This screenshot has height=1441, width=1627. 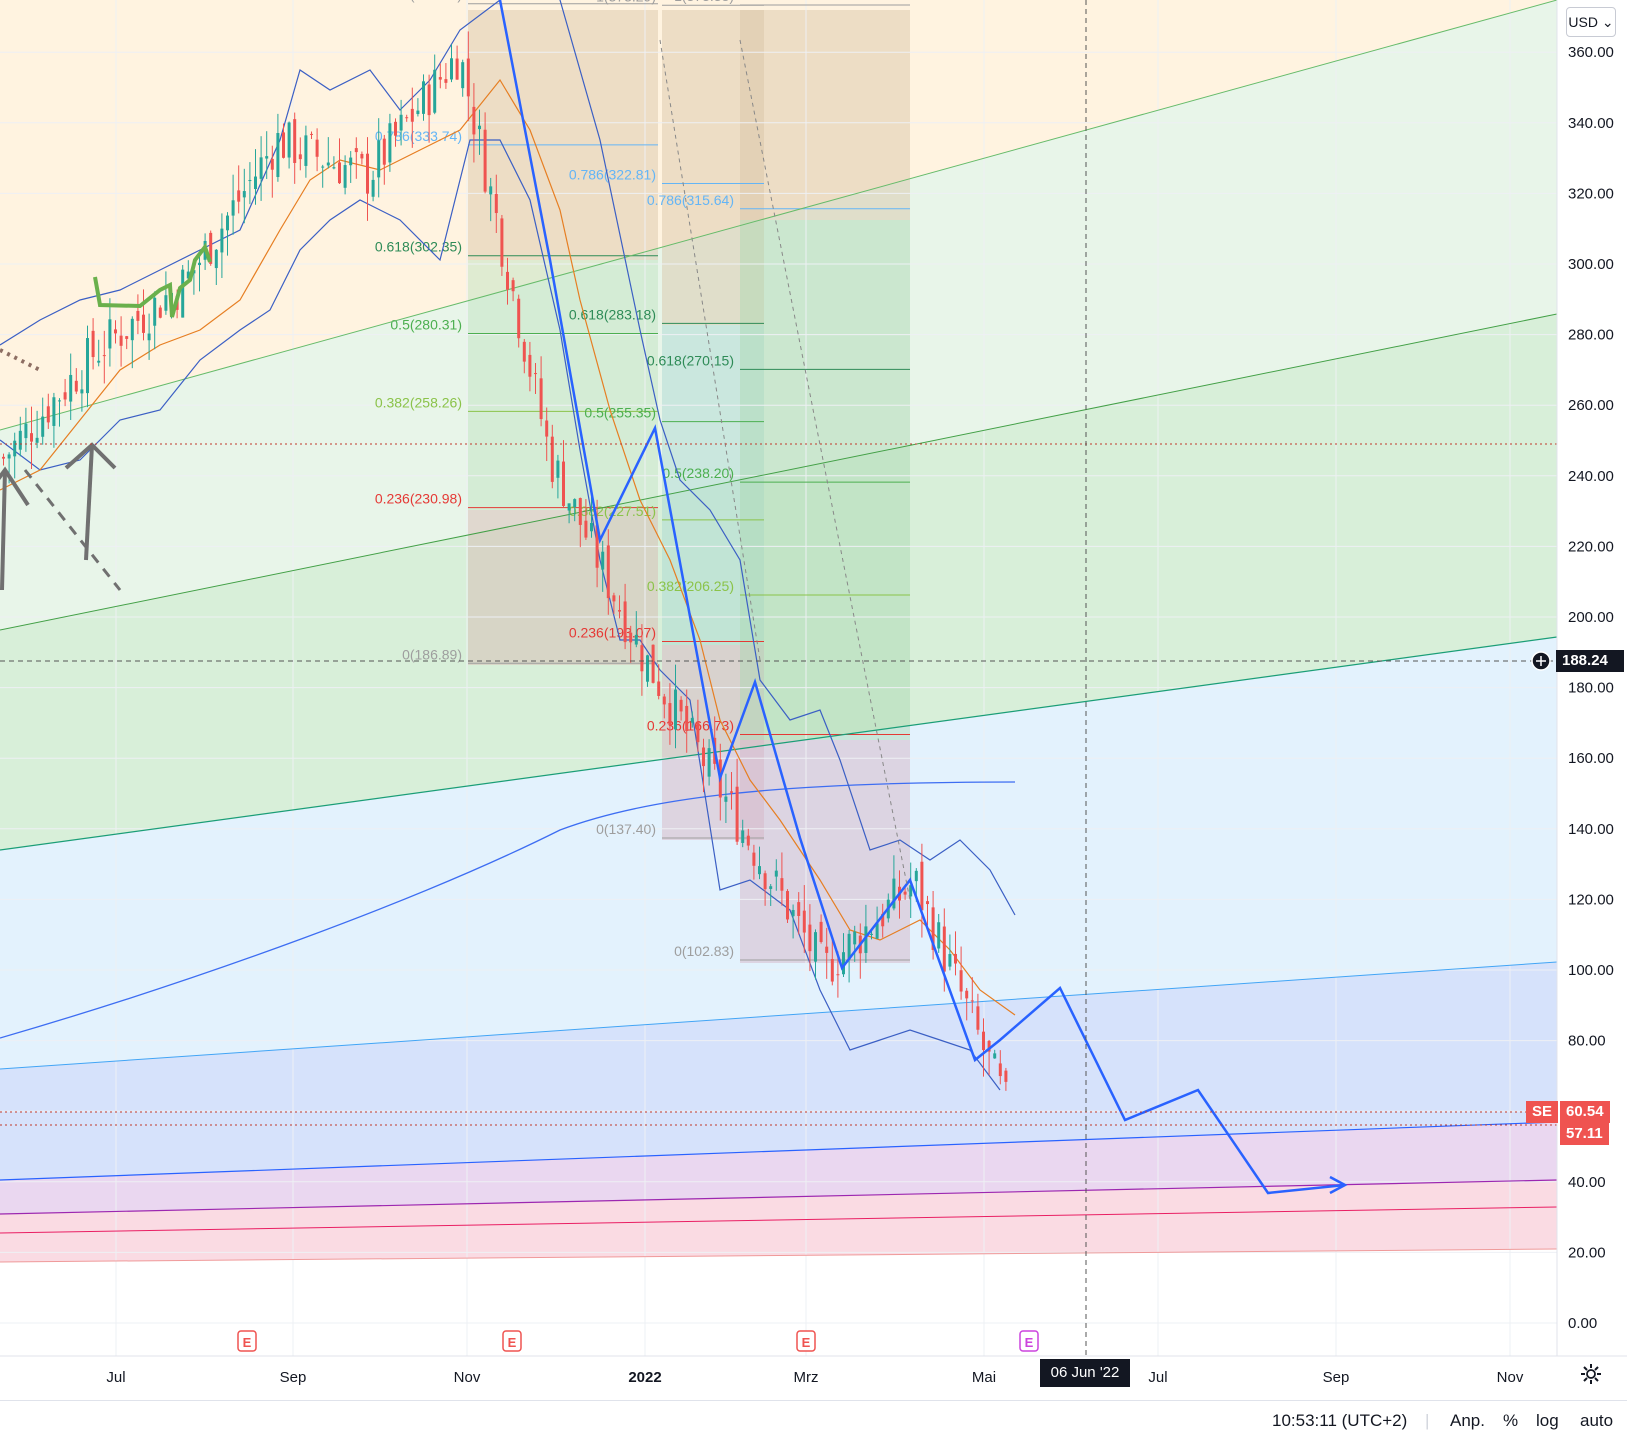 What do you see at coordinates (612, 174) in the screenshot?
I see `fib-level-label: 0.786(322.81)` at bounding box center [612, 174].